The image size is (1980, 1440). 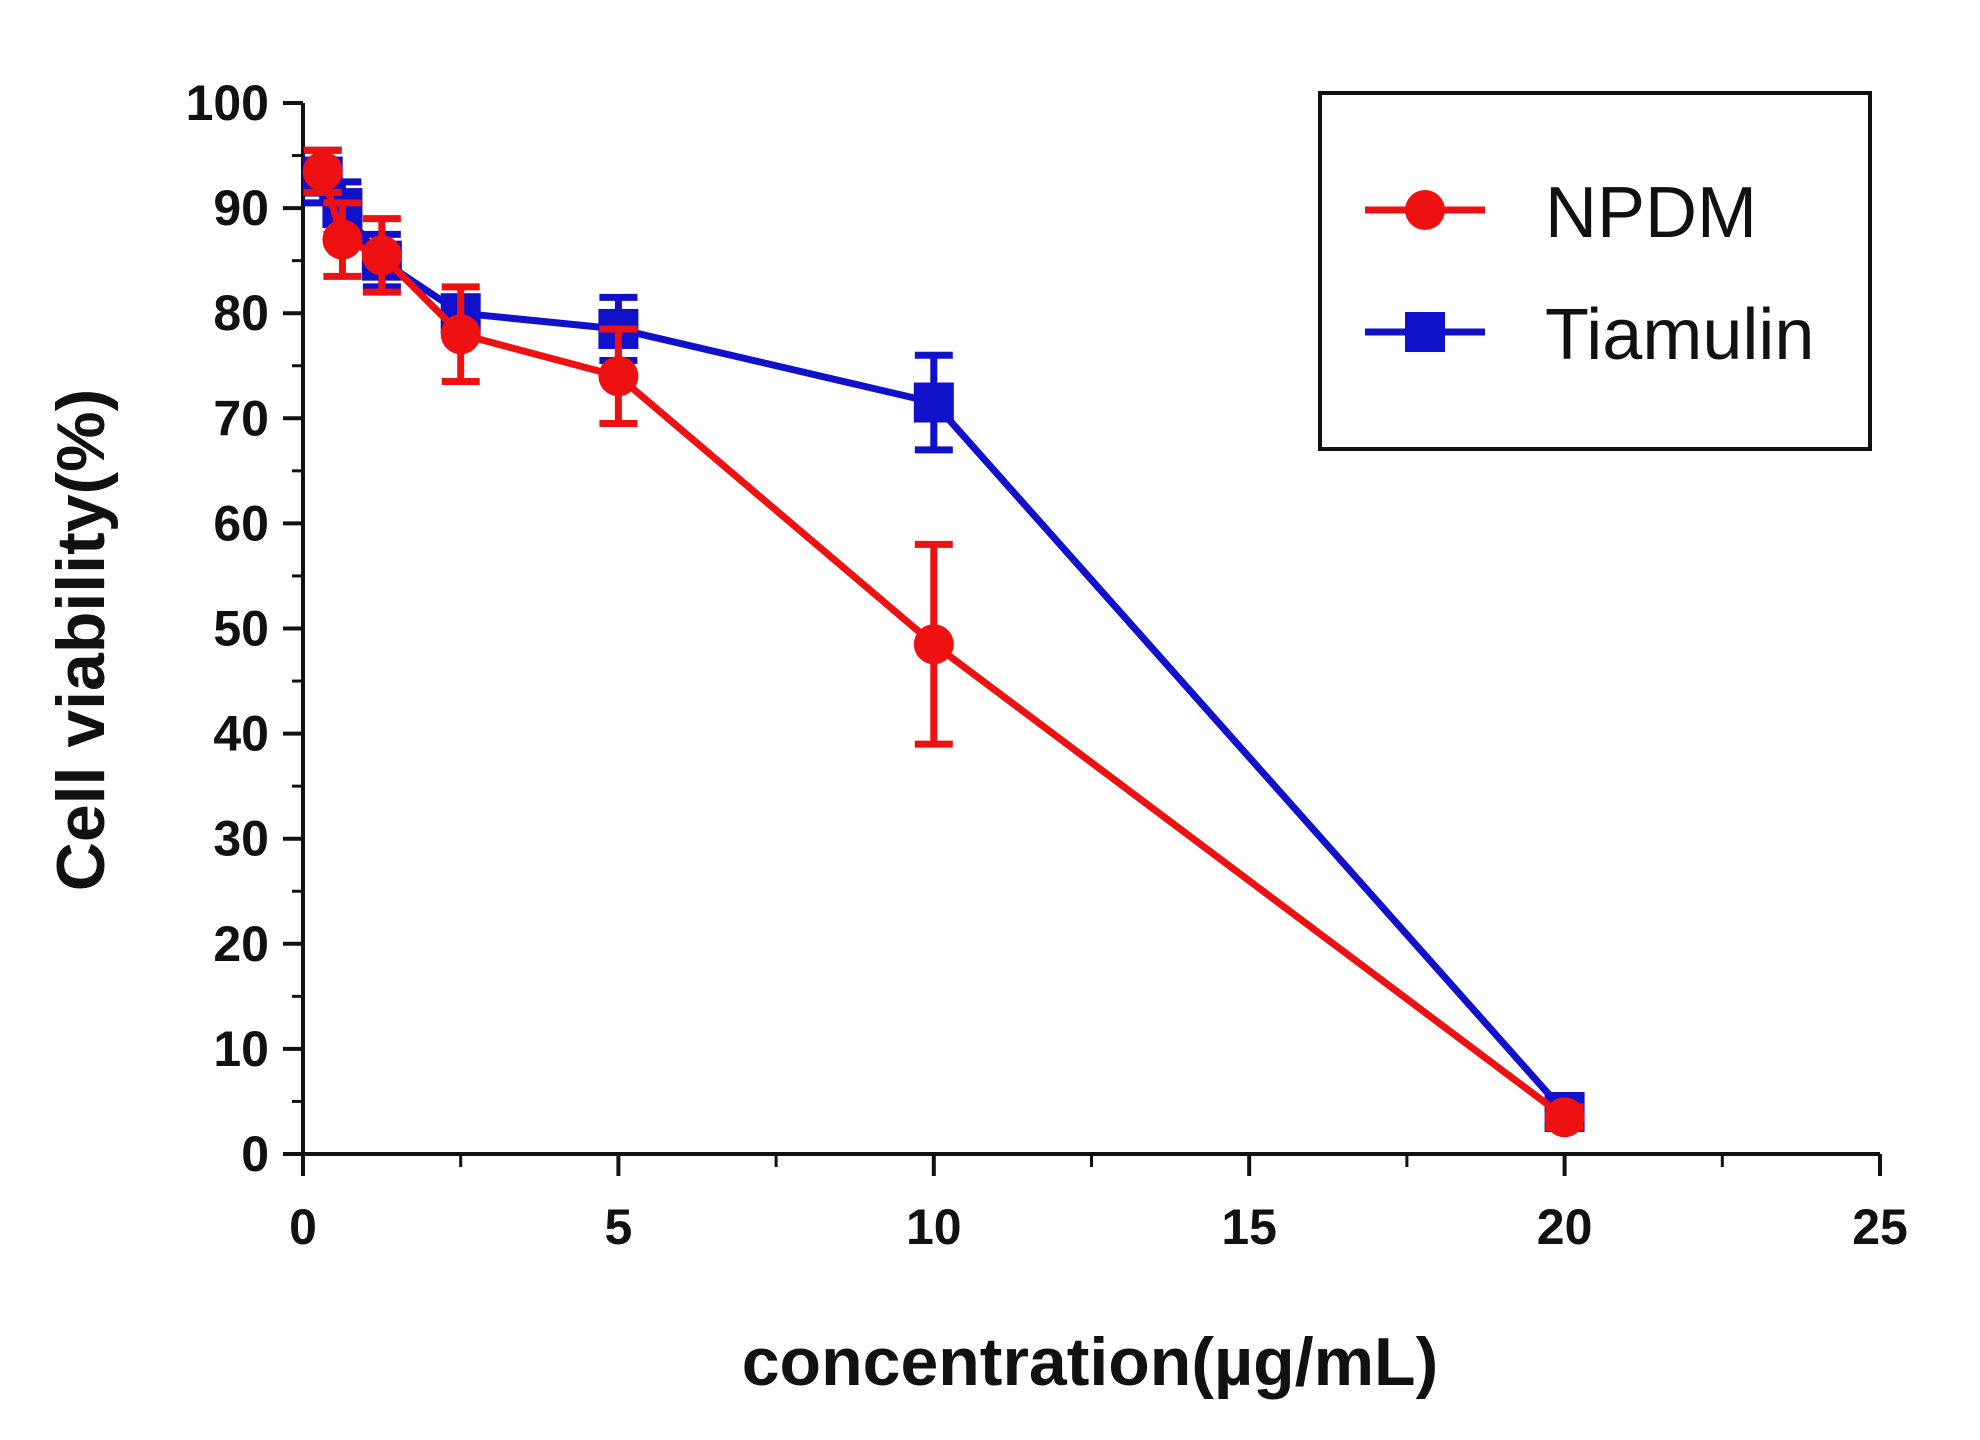 I want to click on y-tick-label: 0, so click(x=255, y=1154).